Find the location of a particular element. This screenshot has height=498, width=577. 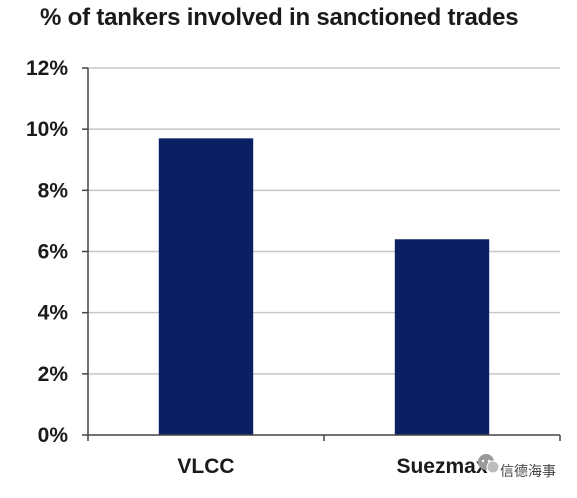

wechat-icon is located at coordinates (489, 464).